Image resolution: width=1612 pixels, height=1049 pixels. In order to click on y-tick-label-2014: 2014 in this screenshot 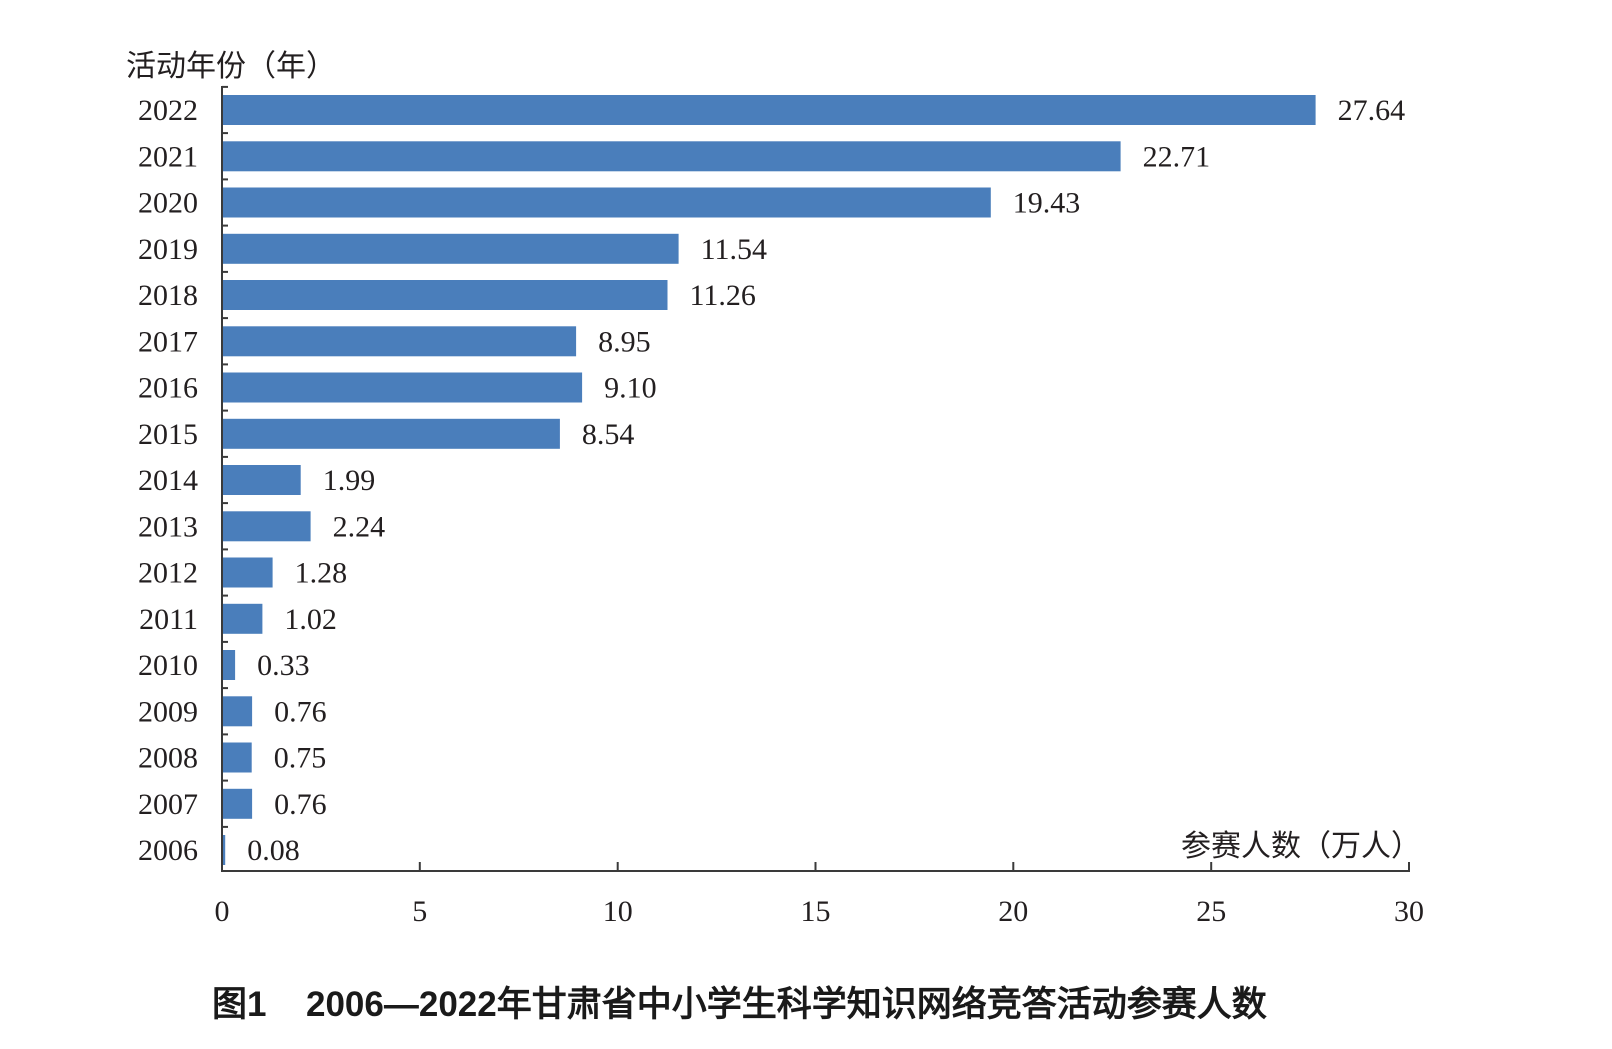, I will do `click(168, 480)`.